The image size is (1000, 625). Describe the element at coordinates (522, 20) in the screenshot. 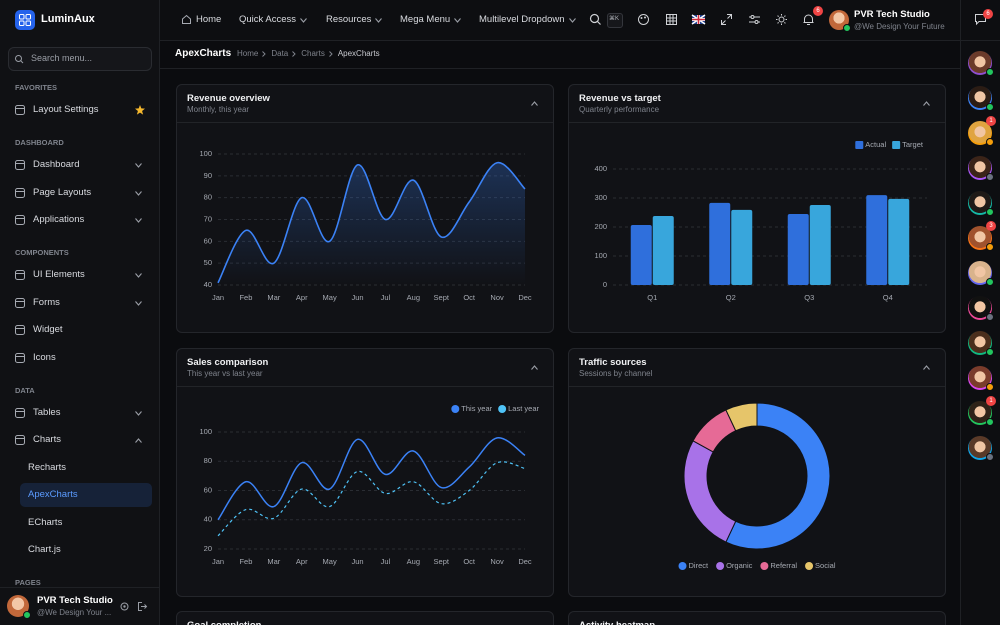

I see `nav-item: Multilevel Dropdown` at that location.